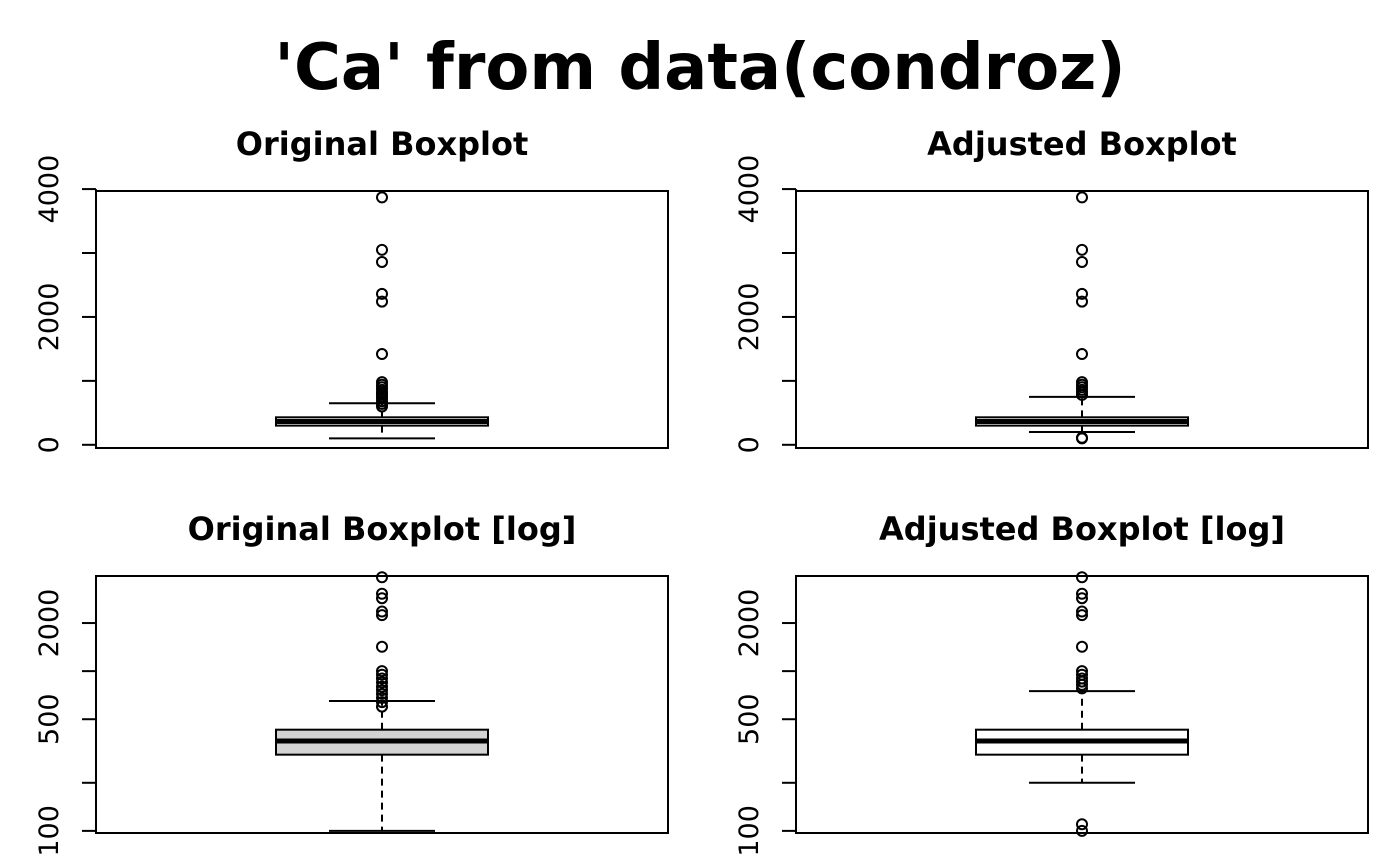  I want to click on panel-title: Adjusted Boxplot [log], so click(1082, 529).